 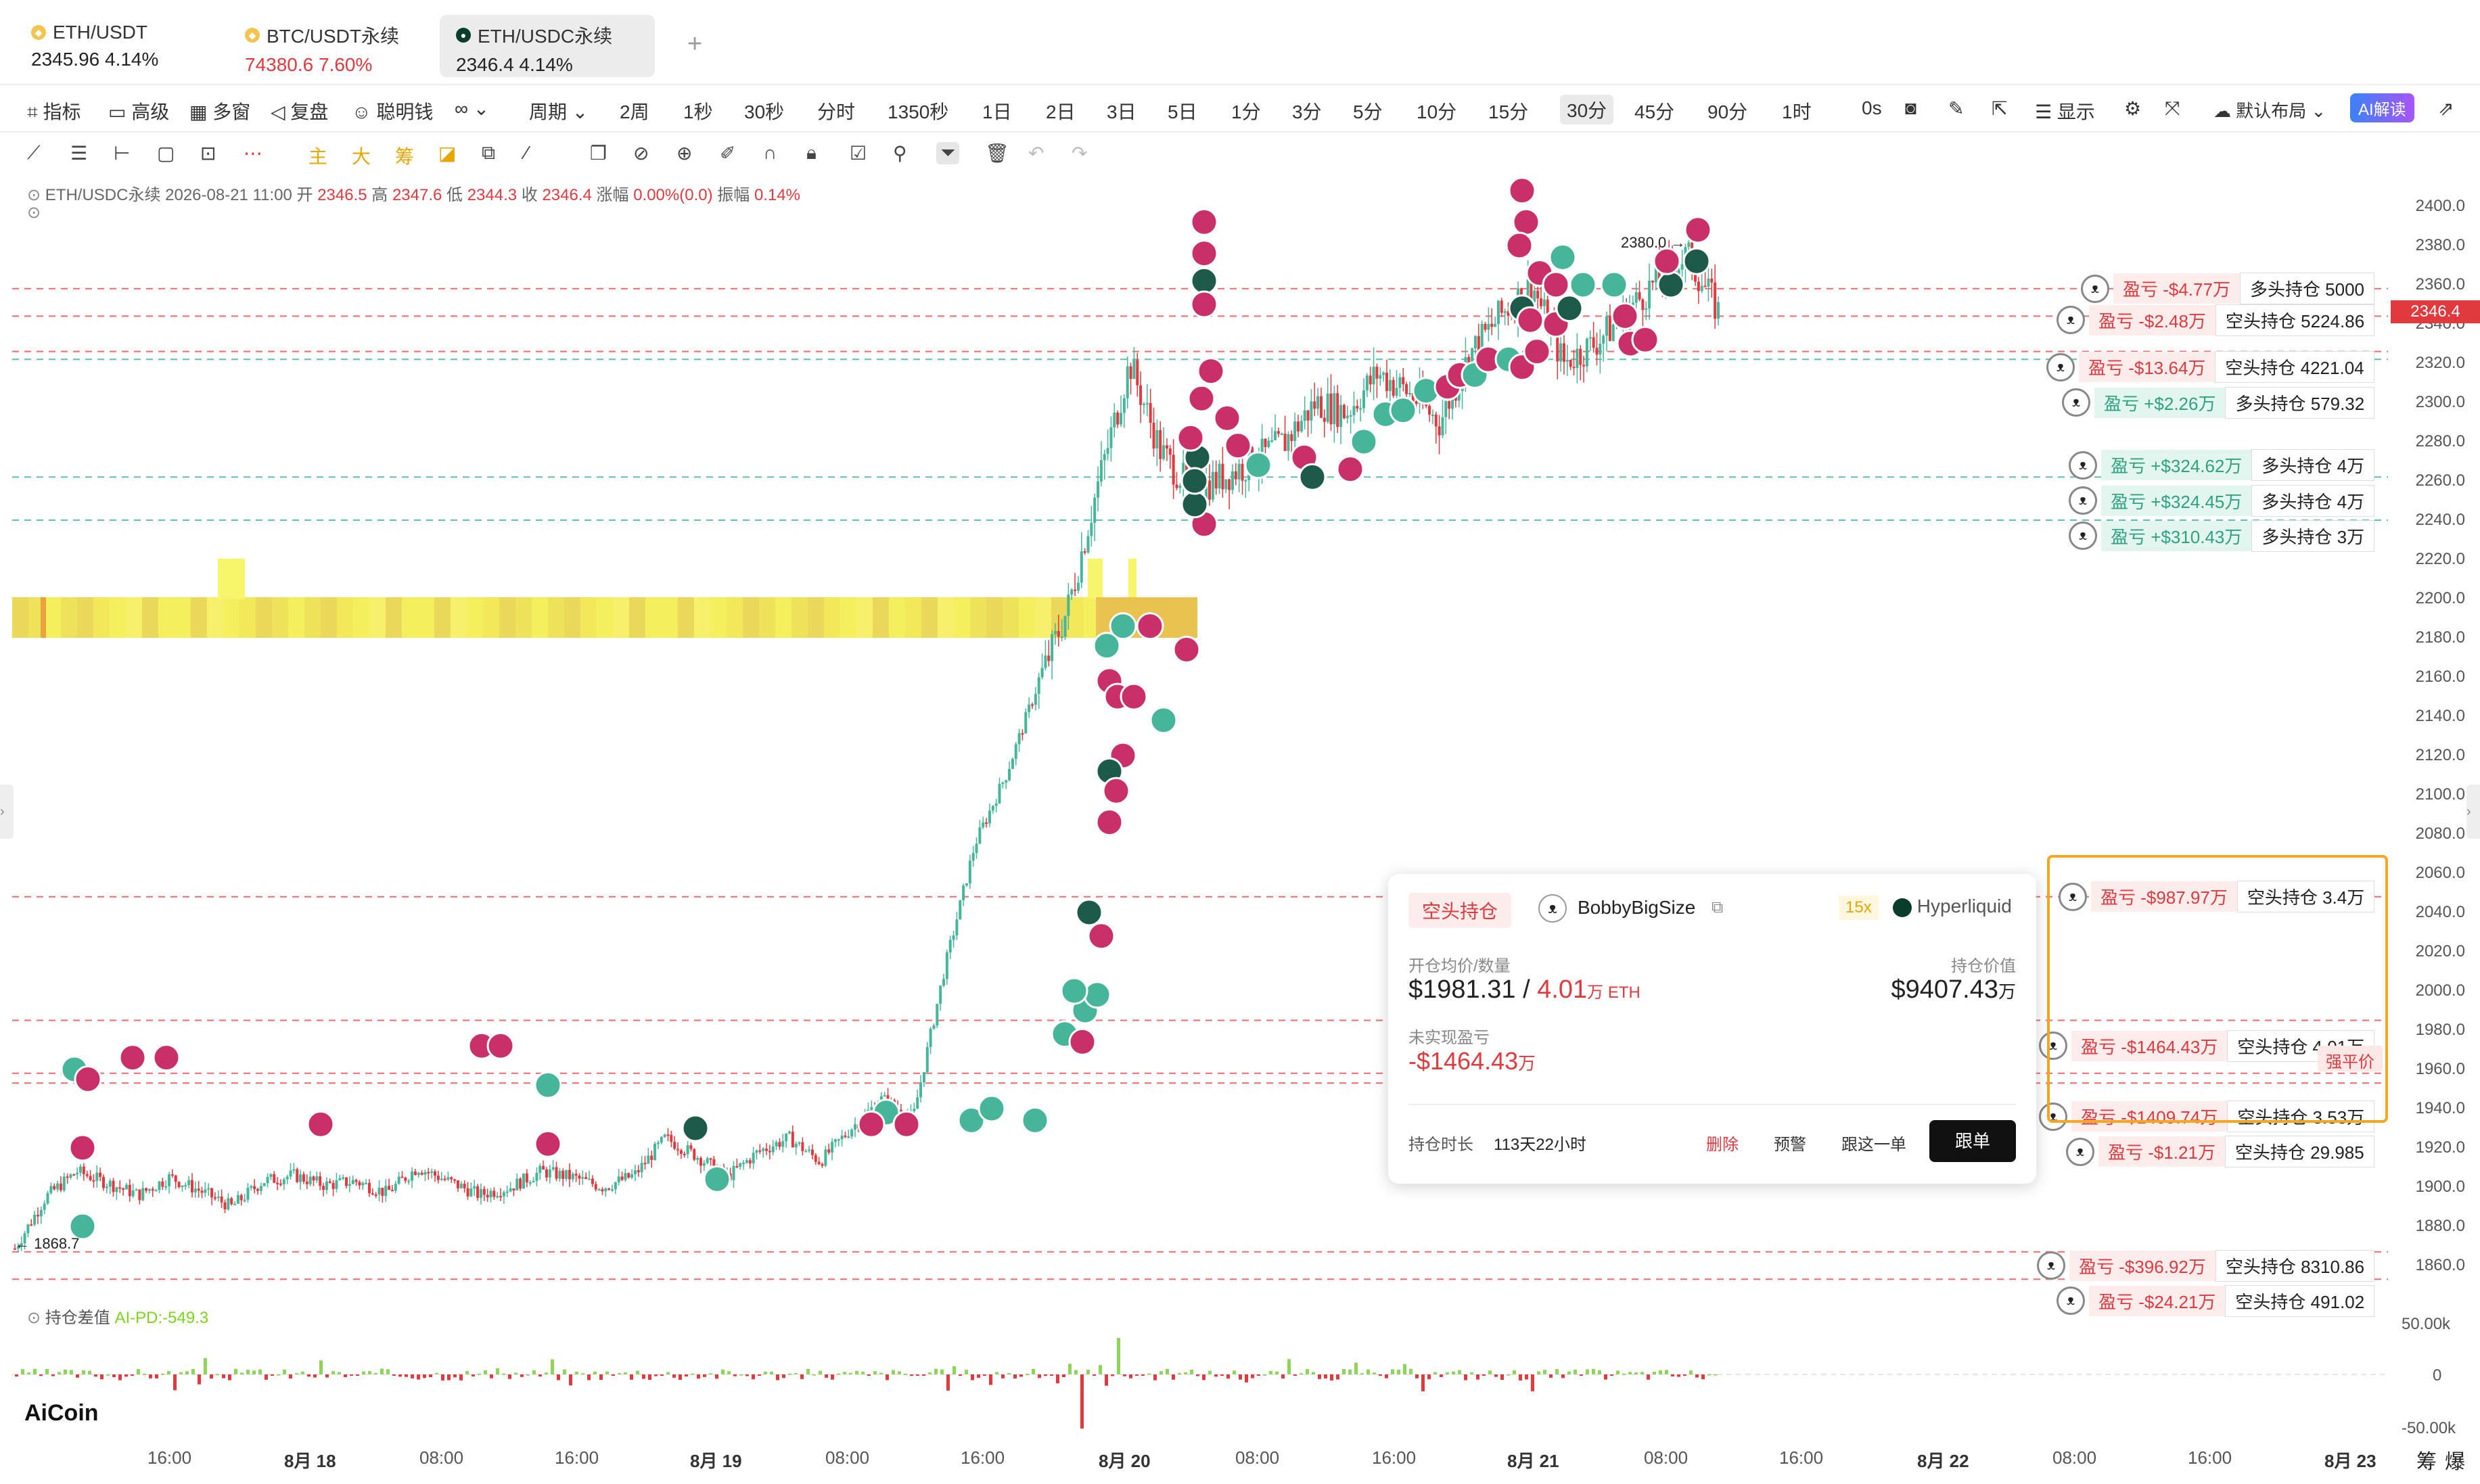 What do you see at coordinates (1722, 1145) in the screenshot?
I see `delete-button: 删除` at bounding box center [1722, 1145].